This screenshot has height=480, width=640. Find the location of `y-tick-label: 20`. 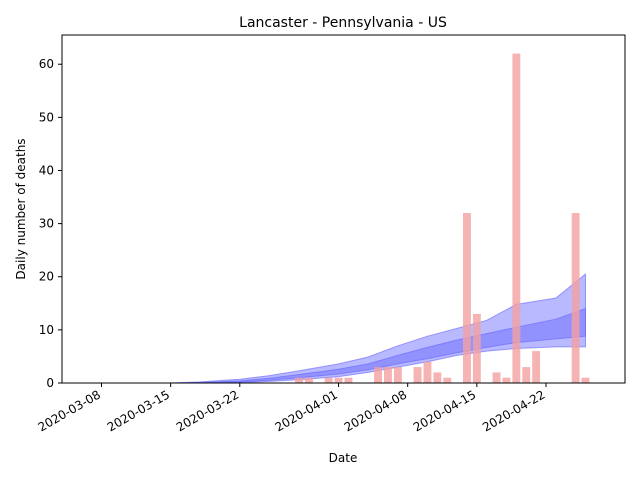

y-tick-label: 20 is located at coordinates (46, 277).